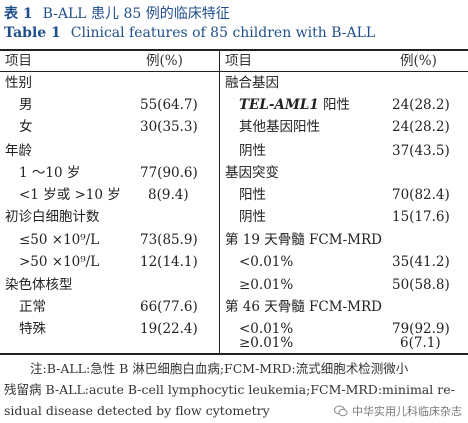  Describe the element at coordinates (59, 262) in the screenshot. I see `row-label: >50 ×10⁹/L` at that location.